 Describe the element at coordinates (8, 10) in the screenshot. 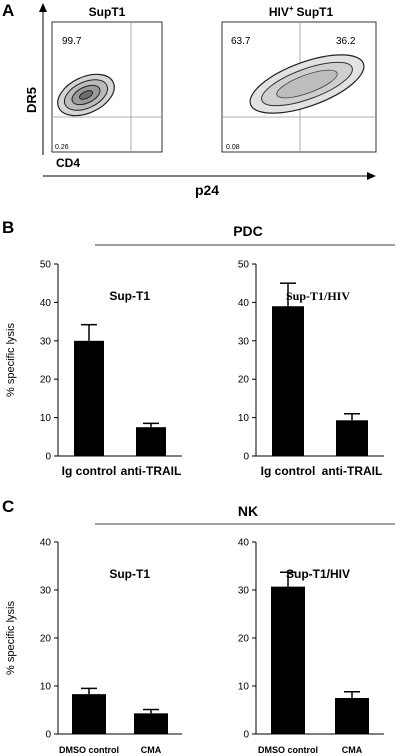

I see `panel-label-a: A` at that location.